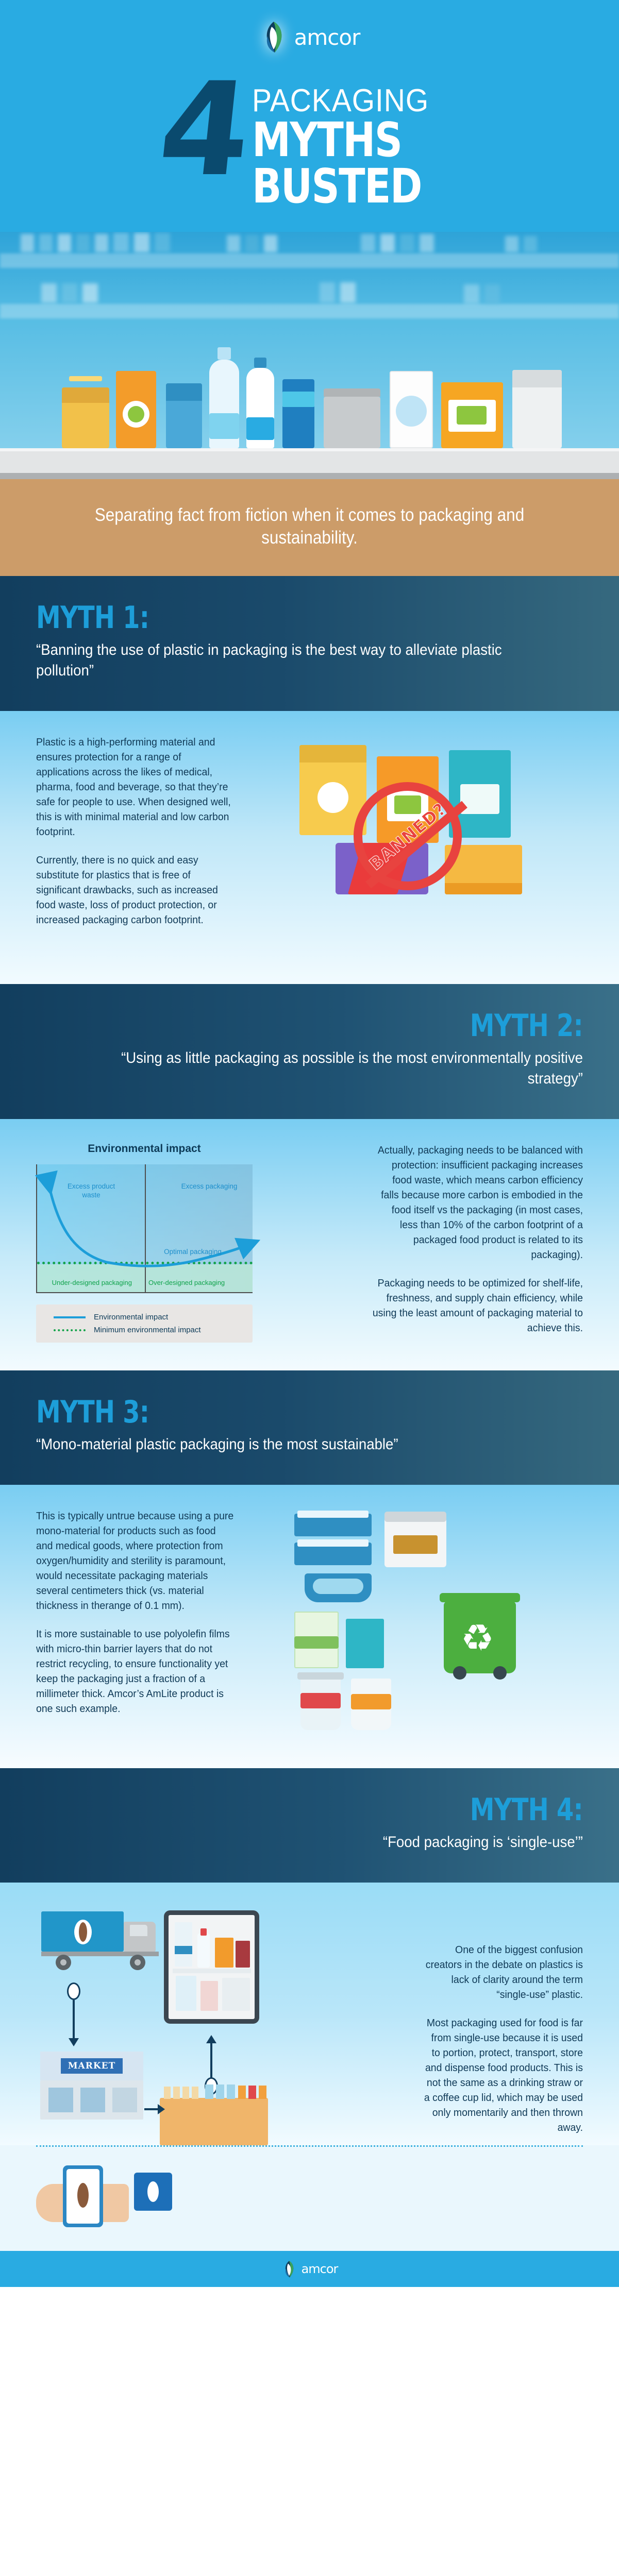 This screenshot has width=619, height=2576. What do you see at coordinates (407, 836) in the screenshot?
I see `banned-stamp-text: BANNED?` at bounding box center [407, 836].